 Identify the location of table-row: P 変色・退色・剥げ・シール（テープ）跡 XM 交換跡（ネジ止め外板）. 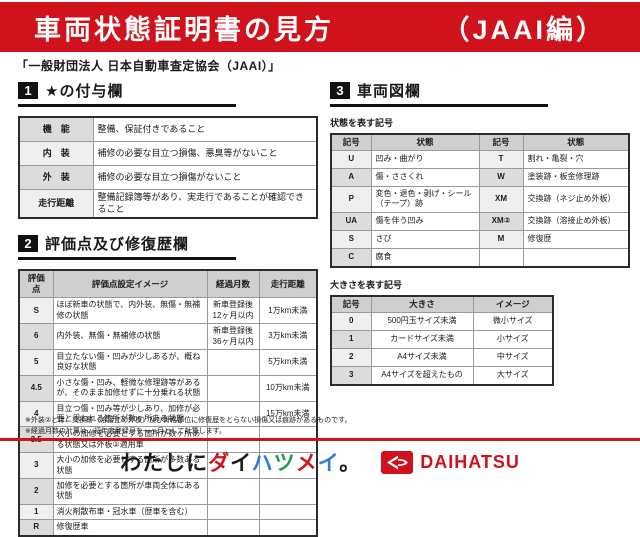
(480, 199).